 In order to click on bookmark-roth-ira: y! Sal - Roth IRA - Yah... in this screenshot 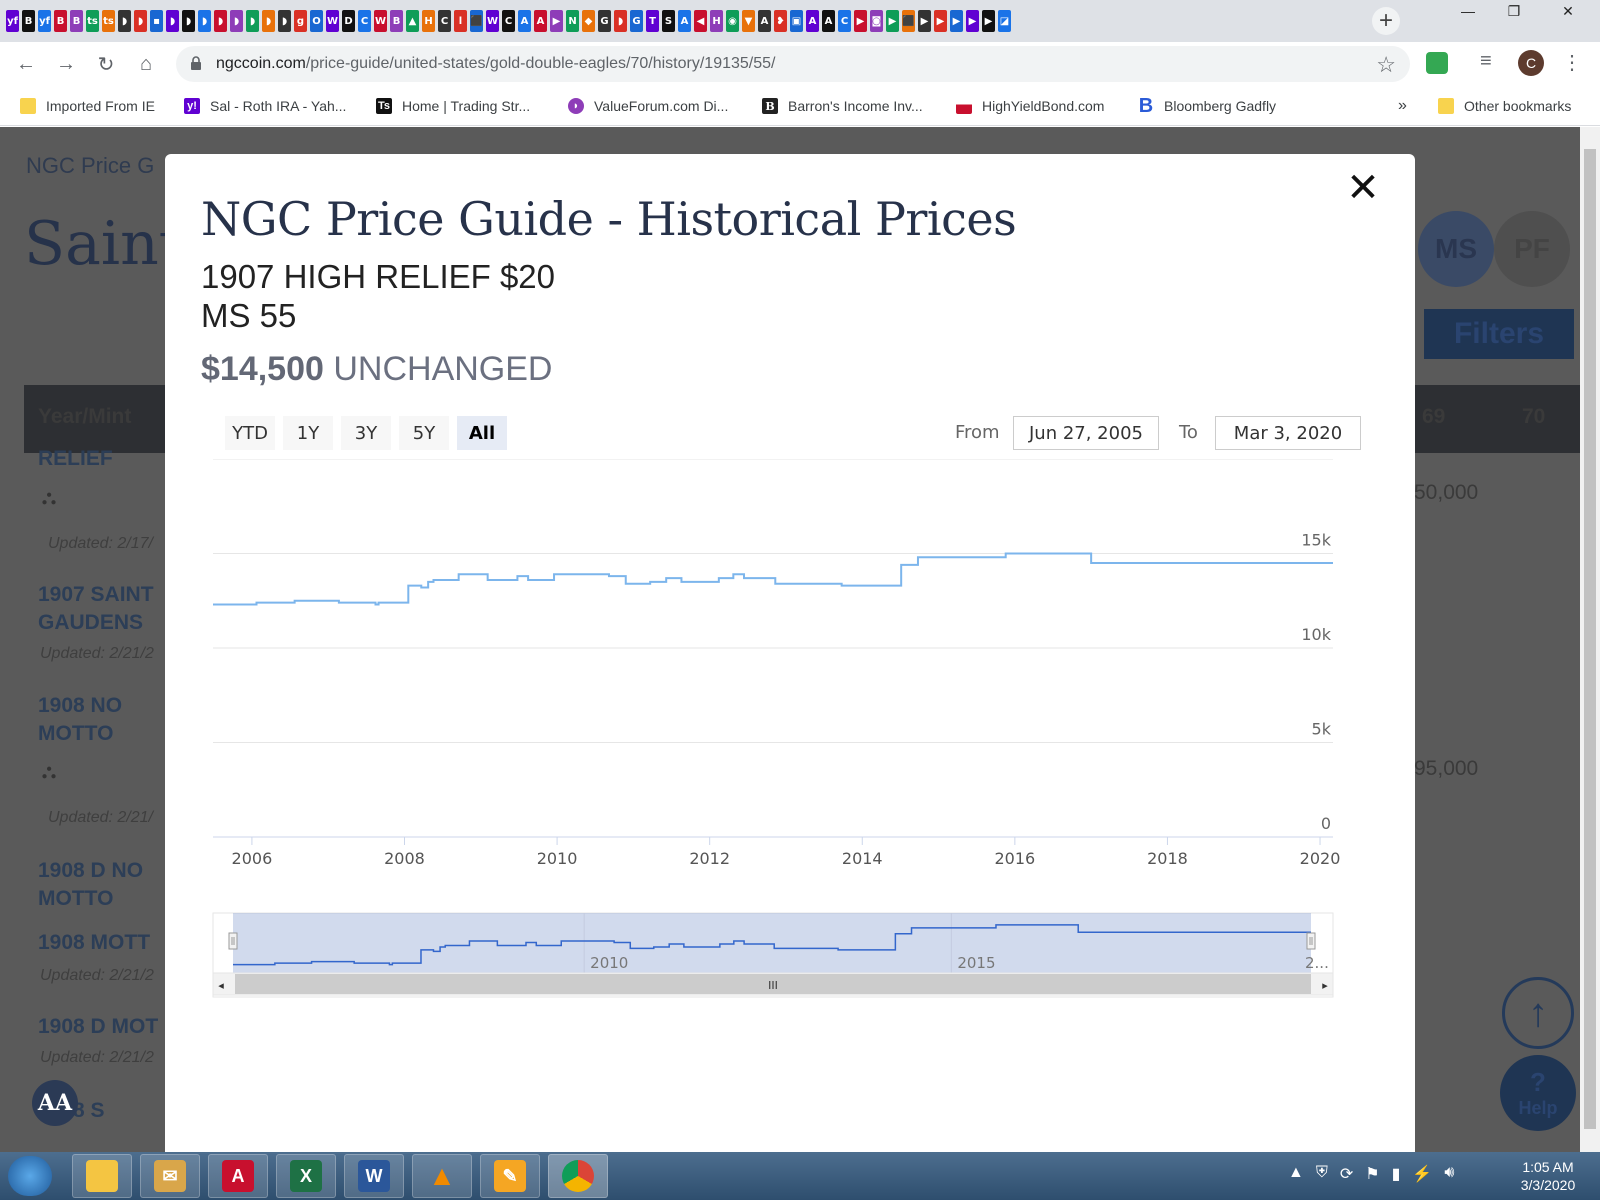, I will do `click(265, 106)`.